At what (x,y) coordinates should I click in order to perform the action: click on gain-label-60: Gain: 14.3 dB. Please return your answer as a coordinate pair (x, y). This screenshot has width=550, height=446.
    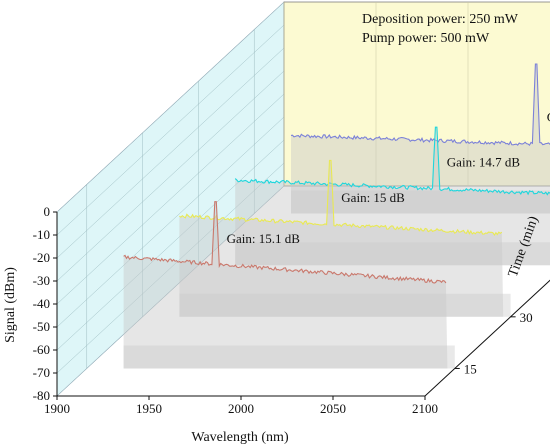
    Looking at the image, I should click on (548, 117).